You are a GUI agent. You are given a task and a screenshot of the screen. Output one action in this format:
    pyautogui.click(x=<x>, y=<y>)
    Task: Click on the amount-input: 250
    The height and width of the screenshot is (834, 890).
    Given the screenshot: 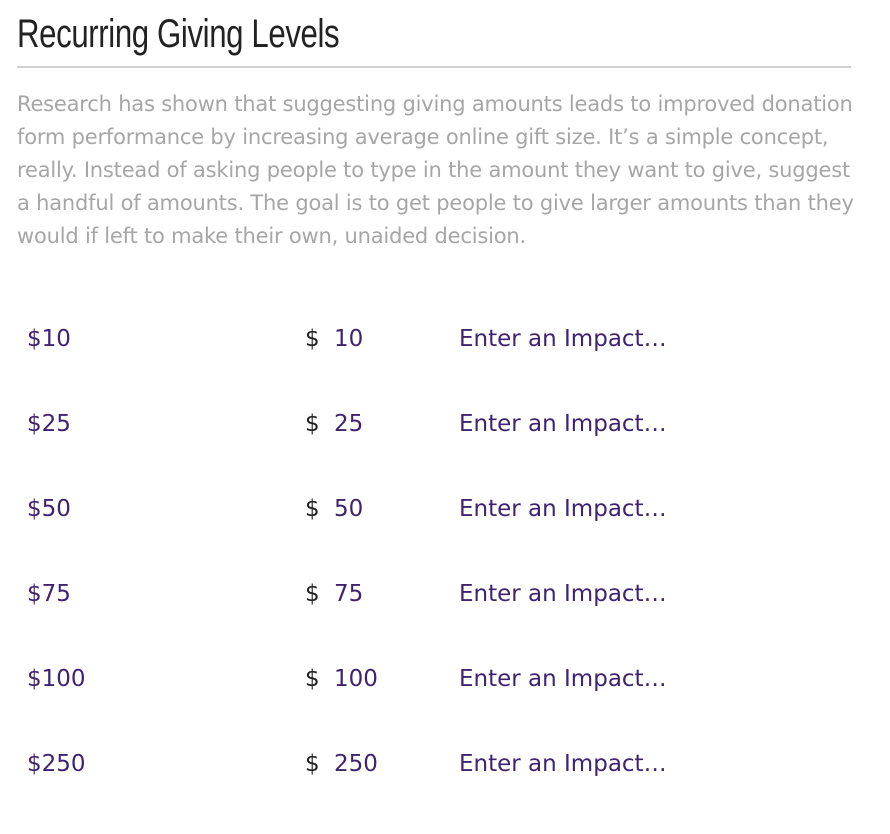 What is the action you would take?
    pyautogui.click(x=356, y=764)
    